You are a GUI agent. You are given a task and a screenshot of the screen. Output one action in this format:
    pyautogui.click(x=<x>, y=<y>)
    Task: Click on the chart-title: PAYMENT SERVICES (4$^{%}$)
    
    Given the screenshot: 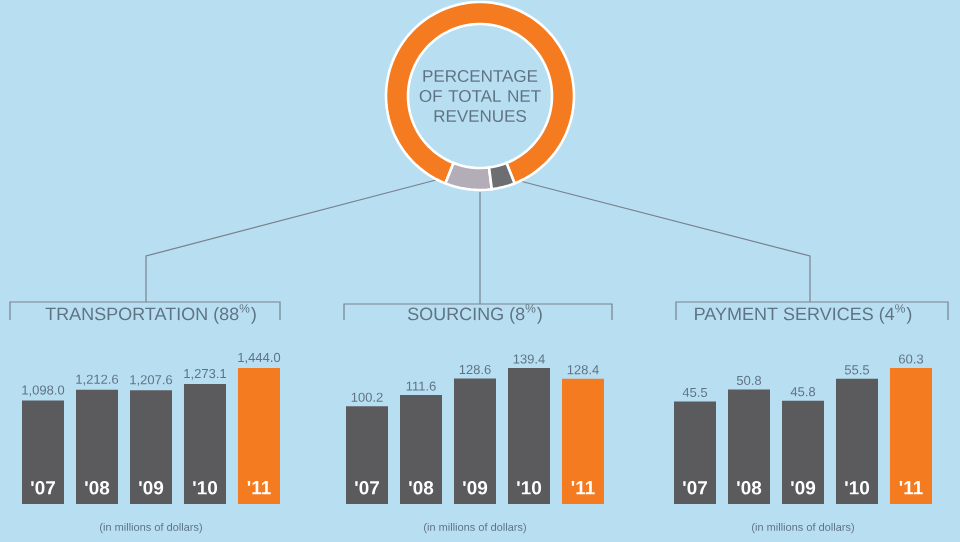 What is the action you would take?
    pyautogui.click(x=803, y=314)
    